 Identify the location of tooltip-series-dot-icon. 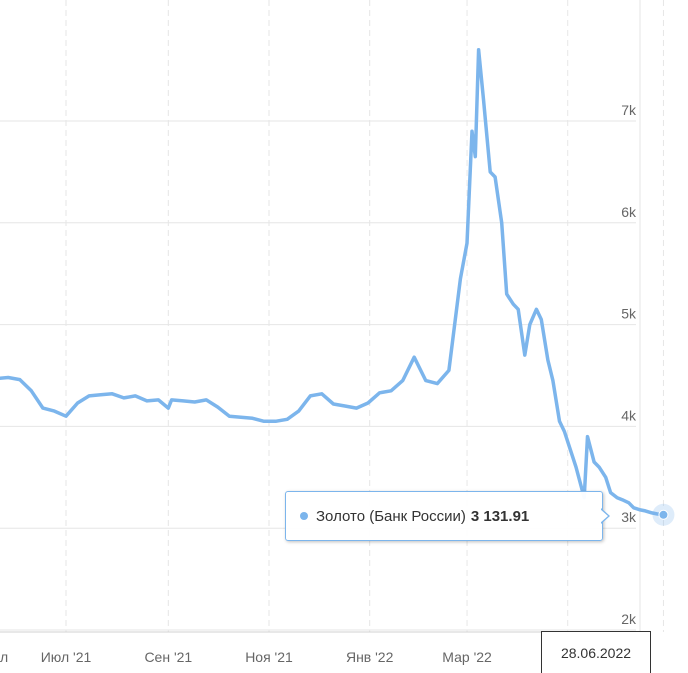
(304, 516).